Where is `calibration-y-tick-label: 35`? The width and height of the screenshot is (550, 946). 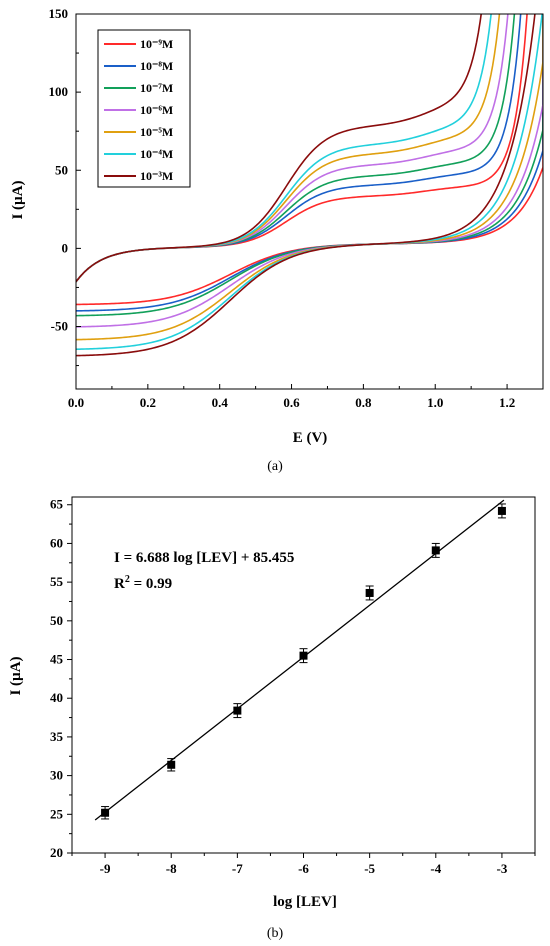
calibration-y-tick-label: 35 is located at coordinates (57, 736).